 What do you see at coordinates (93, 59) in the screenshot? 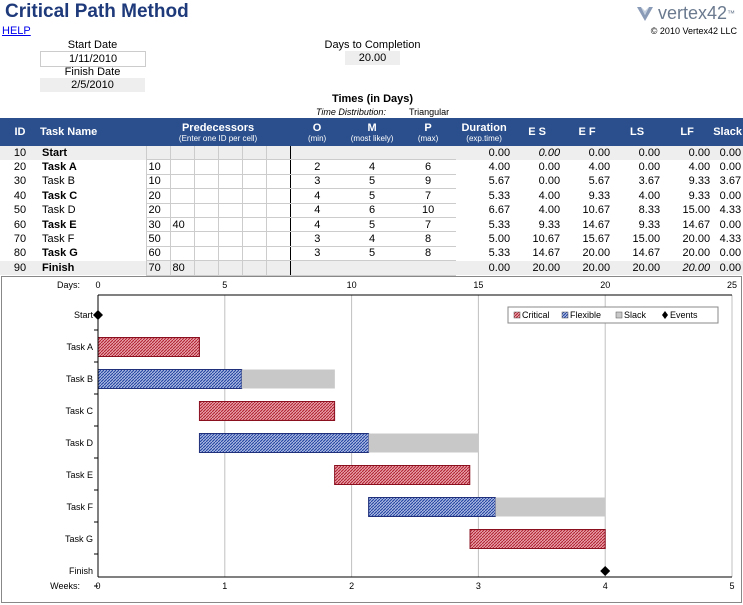
I see `start-date-input: 1/11/2010` at bounding box center [93, 59].